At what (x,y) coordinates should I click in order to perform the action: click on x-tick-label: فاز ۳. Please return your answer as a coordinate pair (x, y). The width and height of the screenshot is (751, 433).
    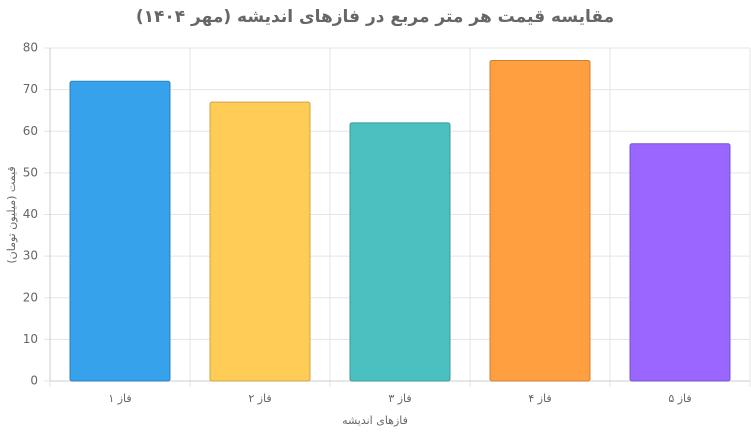
    Looking at the image, I should click on (399, 398).